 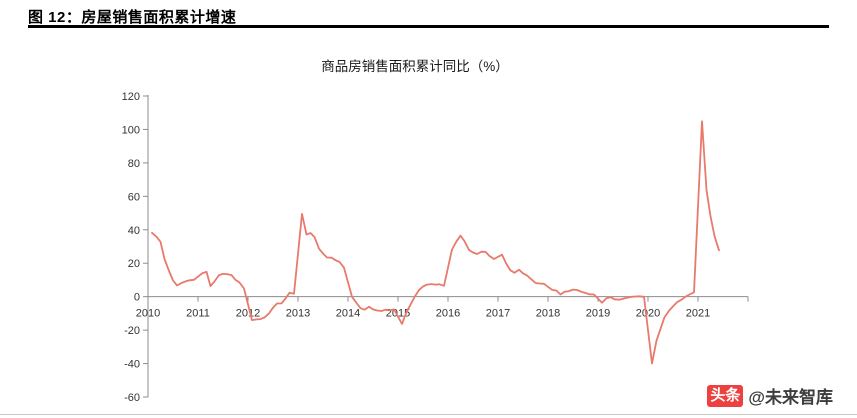 What do you see at coordinates (132, 398) in the screenshot?
I see `svg-text: -60` at bounding box center [132, 398].